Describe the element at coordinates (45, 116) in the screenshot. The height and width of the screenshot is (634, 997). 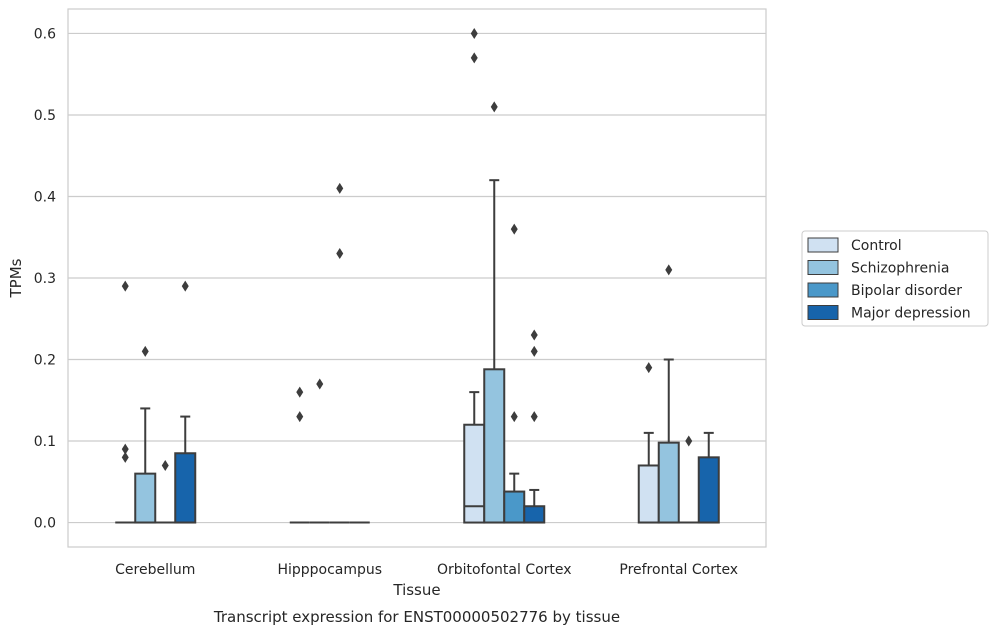
I see `y-tick-label-5: 0.5` at that location.